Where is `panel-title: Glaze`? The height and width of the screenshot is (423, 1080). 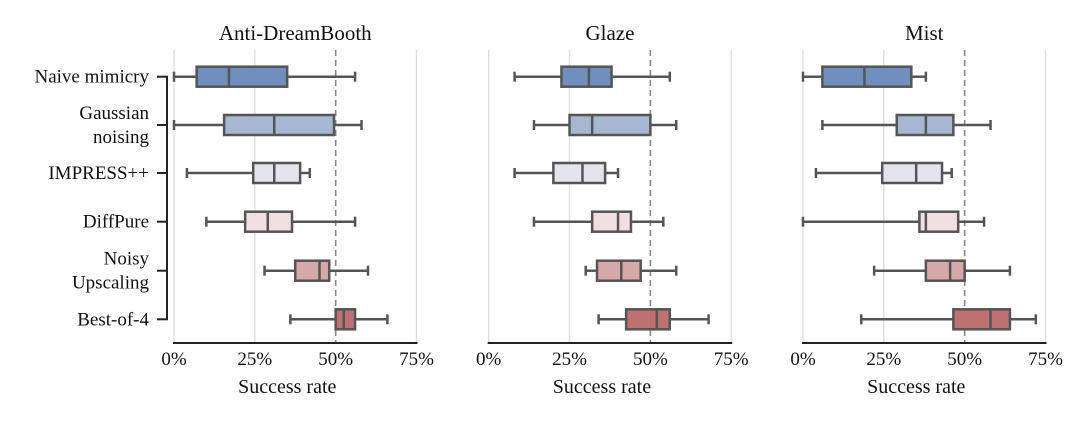
panel-title: Glaze is located at coordinates (609, 33).